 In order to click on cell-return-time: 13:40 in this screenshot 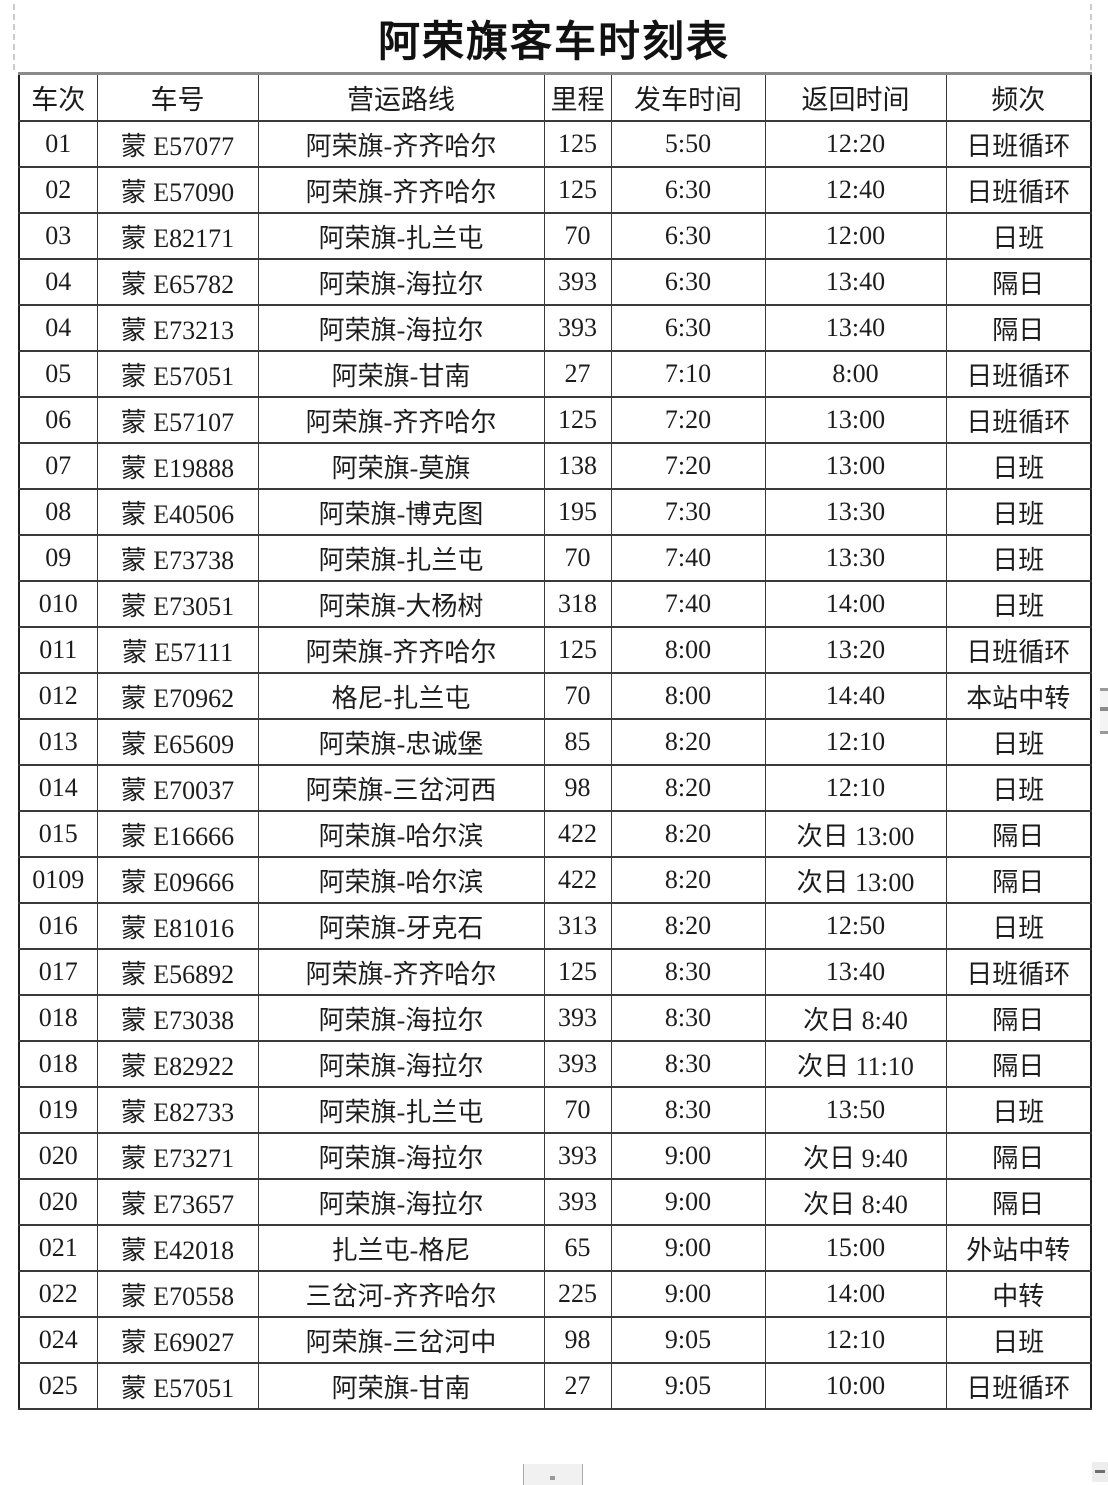, I will do `click(855, 328)`.